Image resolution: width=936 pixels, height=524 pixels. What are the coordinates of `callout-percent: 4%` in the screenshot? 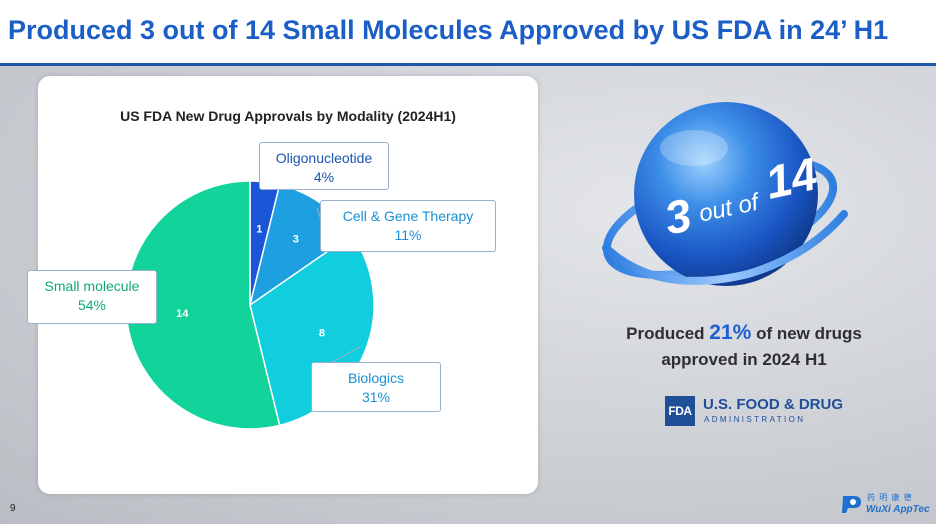 It's located at (324, 177).